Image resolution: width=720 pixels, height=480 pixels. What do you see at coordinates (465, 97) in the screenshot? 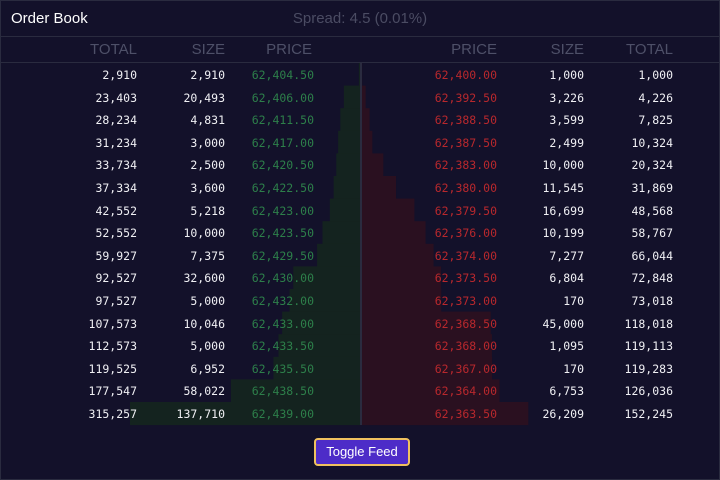
I see `ask-price: 62,392.50` at bounding box center [465, 97].